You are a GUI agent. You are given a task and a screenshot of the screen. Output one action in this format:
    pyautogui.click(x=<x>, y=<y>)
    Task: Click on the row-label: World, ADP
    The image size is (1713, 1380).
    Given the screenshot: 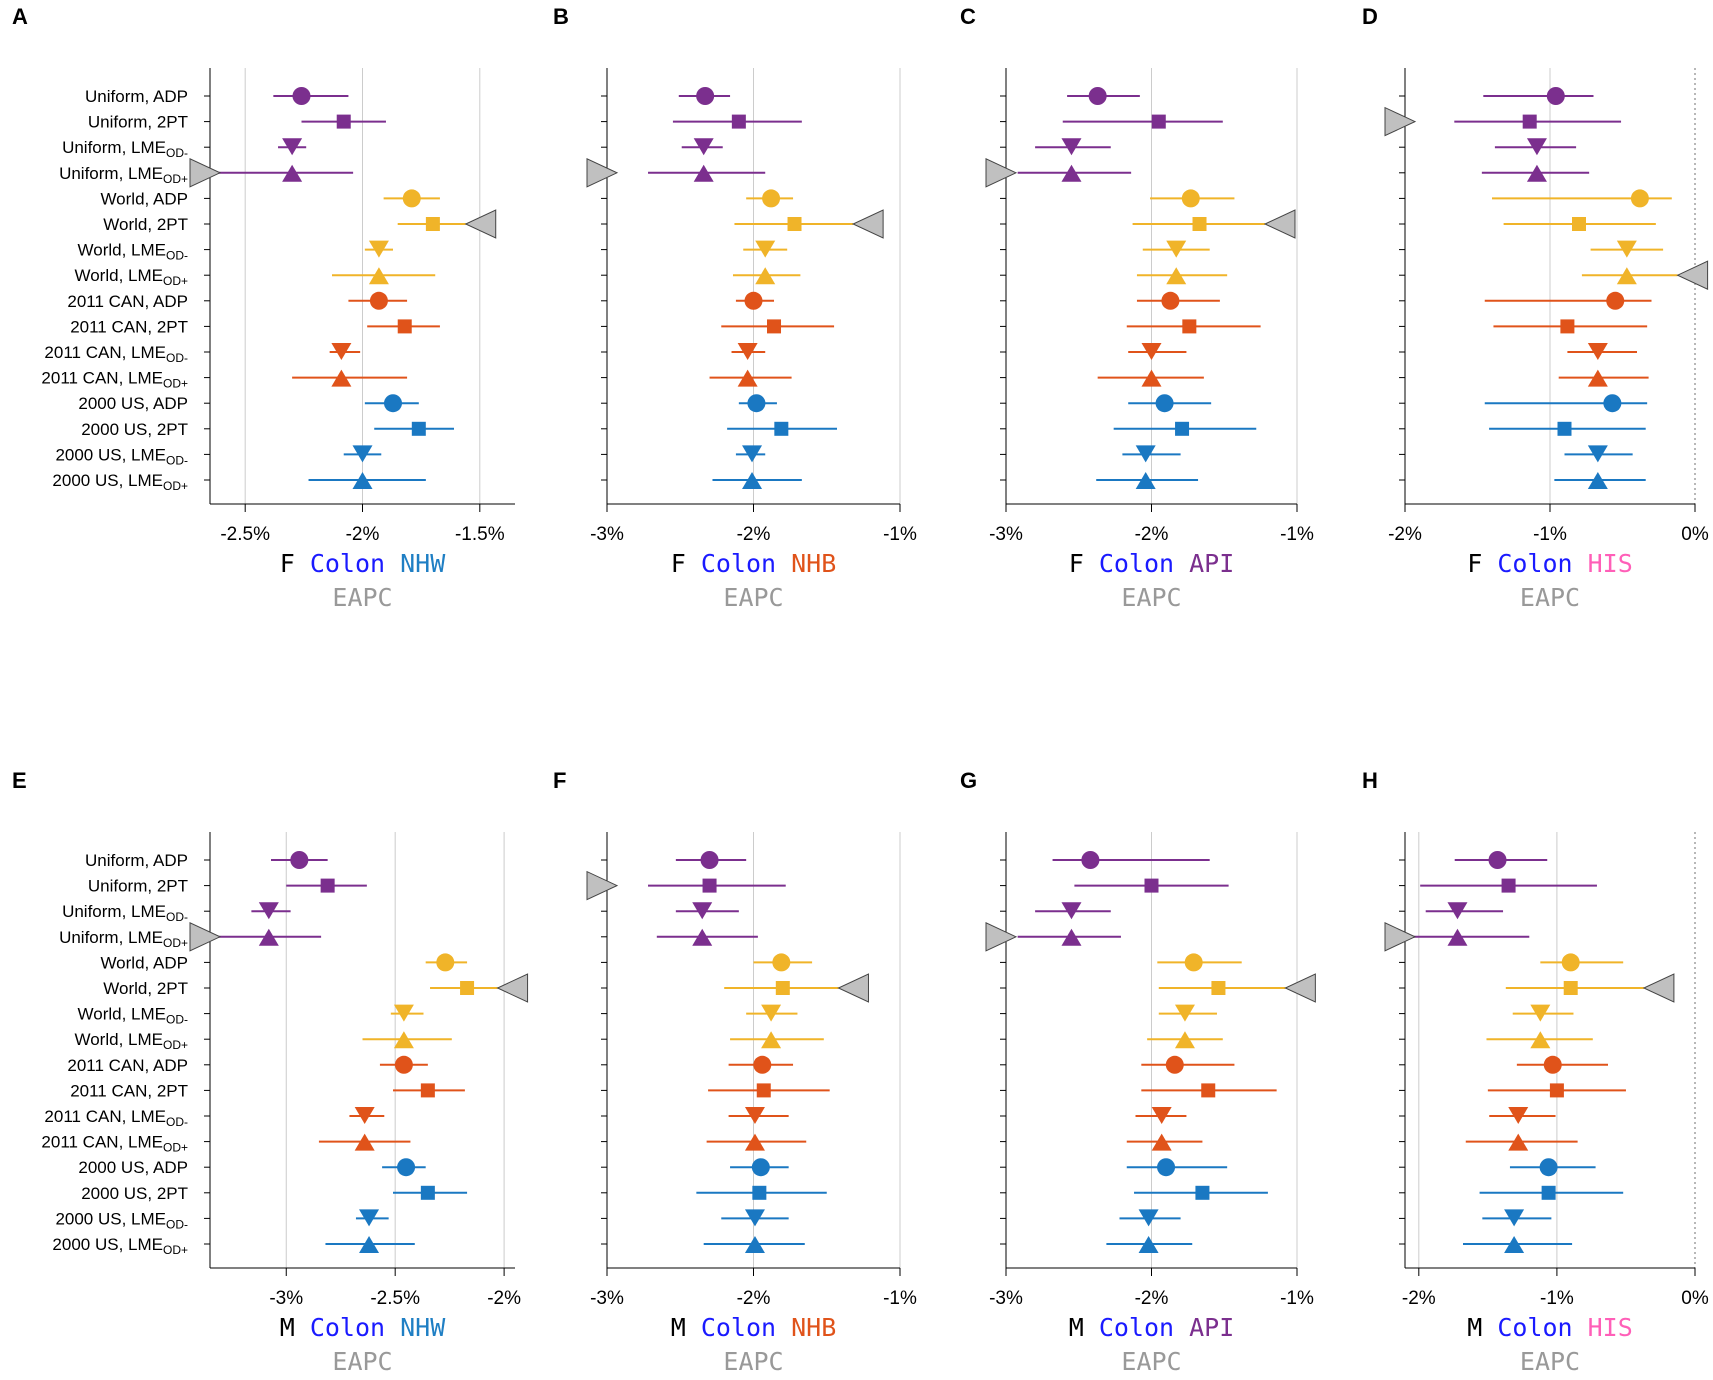 What is the action you would take?
    pyautogui.click(x=144, y=198)
    